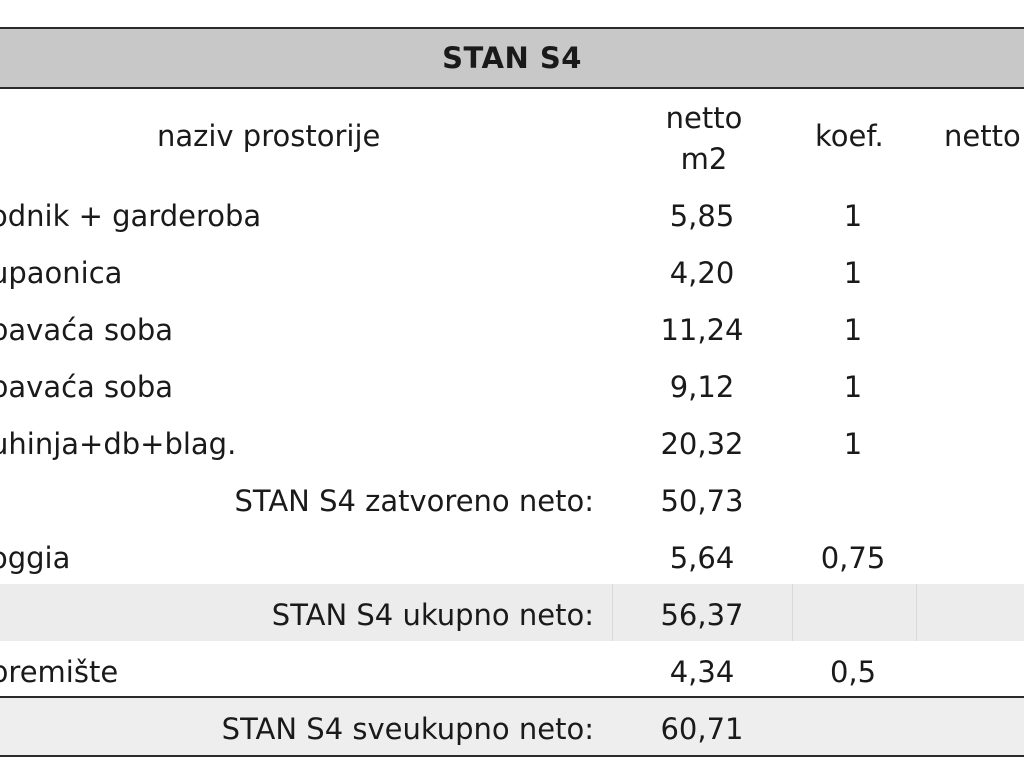 This screenshot has width=1024, height=768. Describe the element at coordinates (512, 270) in the screenshot. I see `table-row: upaonica 4,20 1` at that location.